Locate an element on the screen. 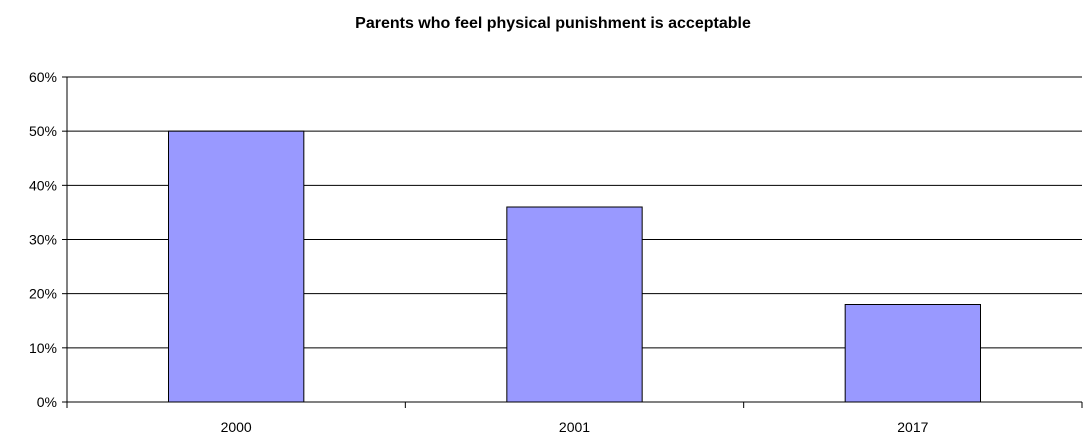  y-tick-label: 10% is located at coordinates (43, 348).